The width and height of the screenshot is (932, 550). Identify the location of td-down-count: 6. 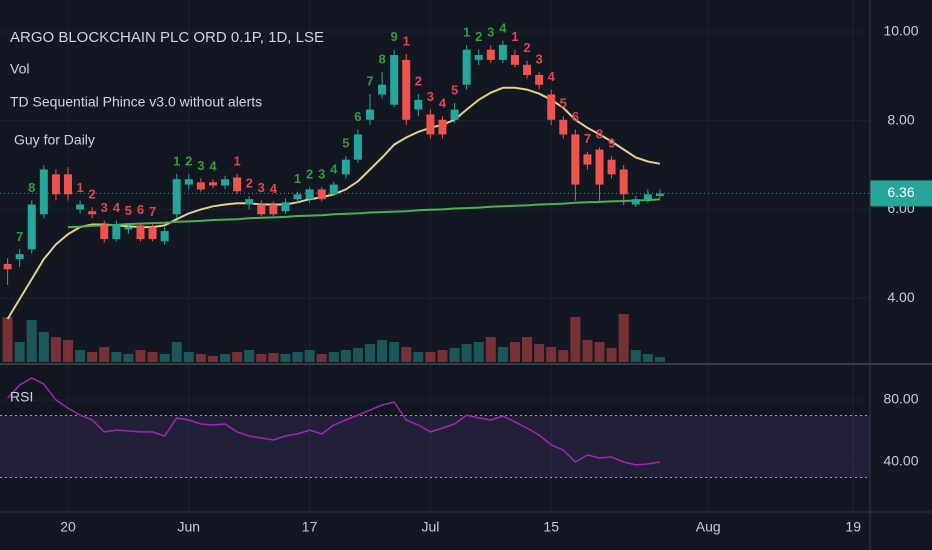
(575, 116).